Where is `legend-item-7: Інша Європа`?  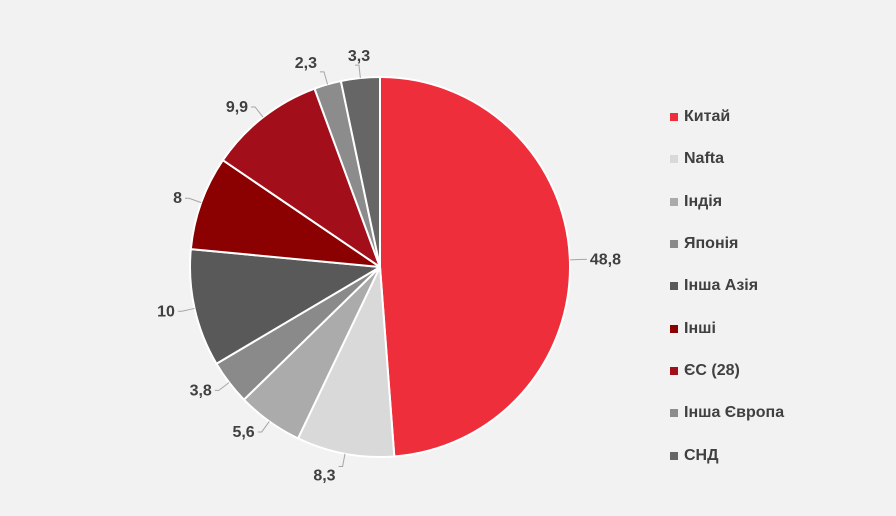 legend-item-7: Інша Європа is located at coordinates (727, 413).